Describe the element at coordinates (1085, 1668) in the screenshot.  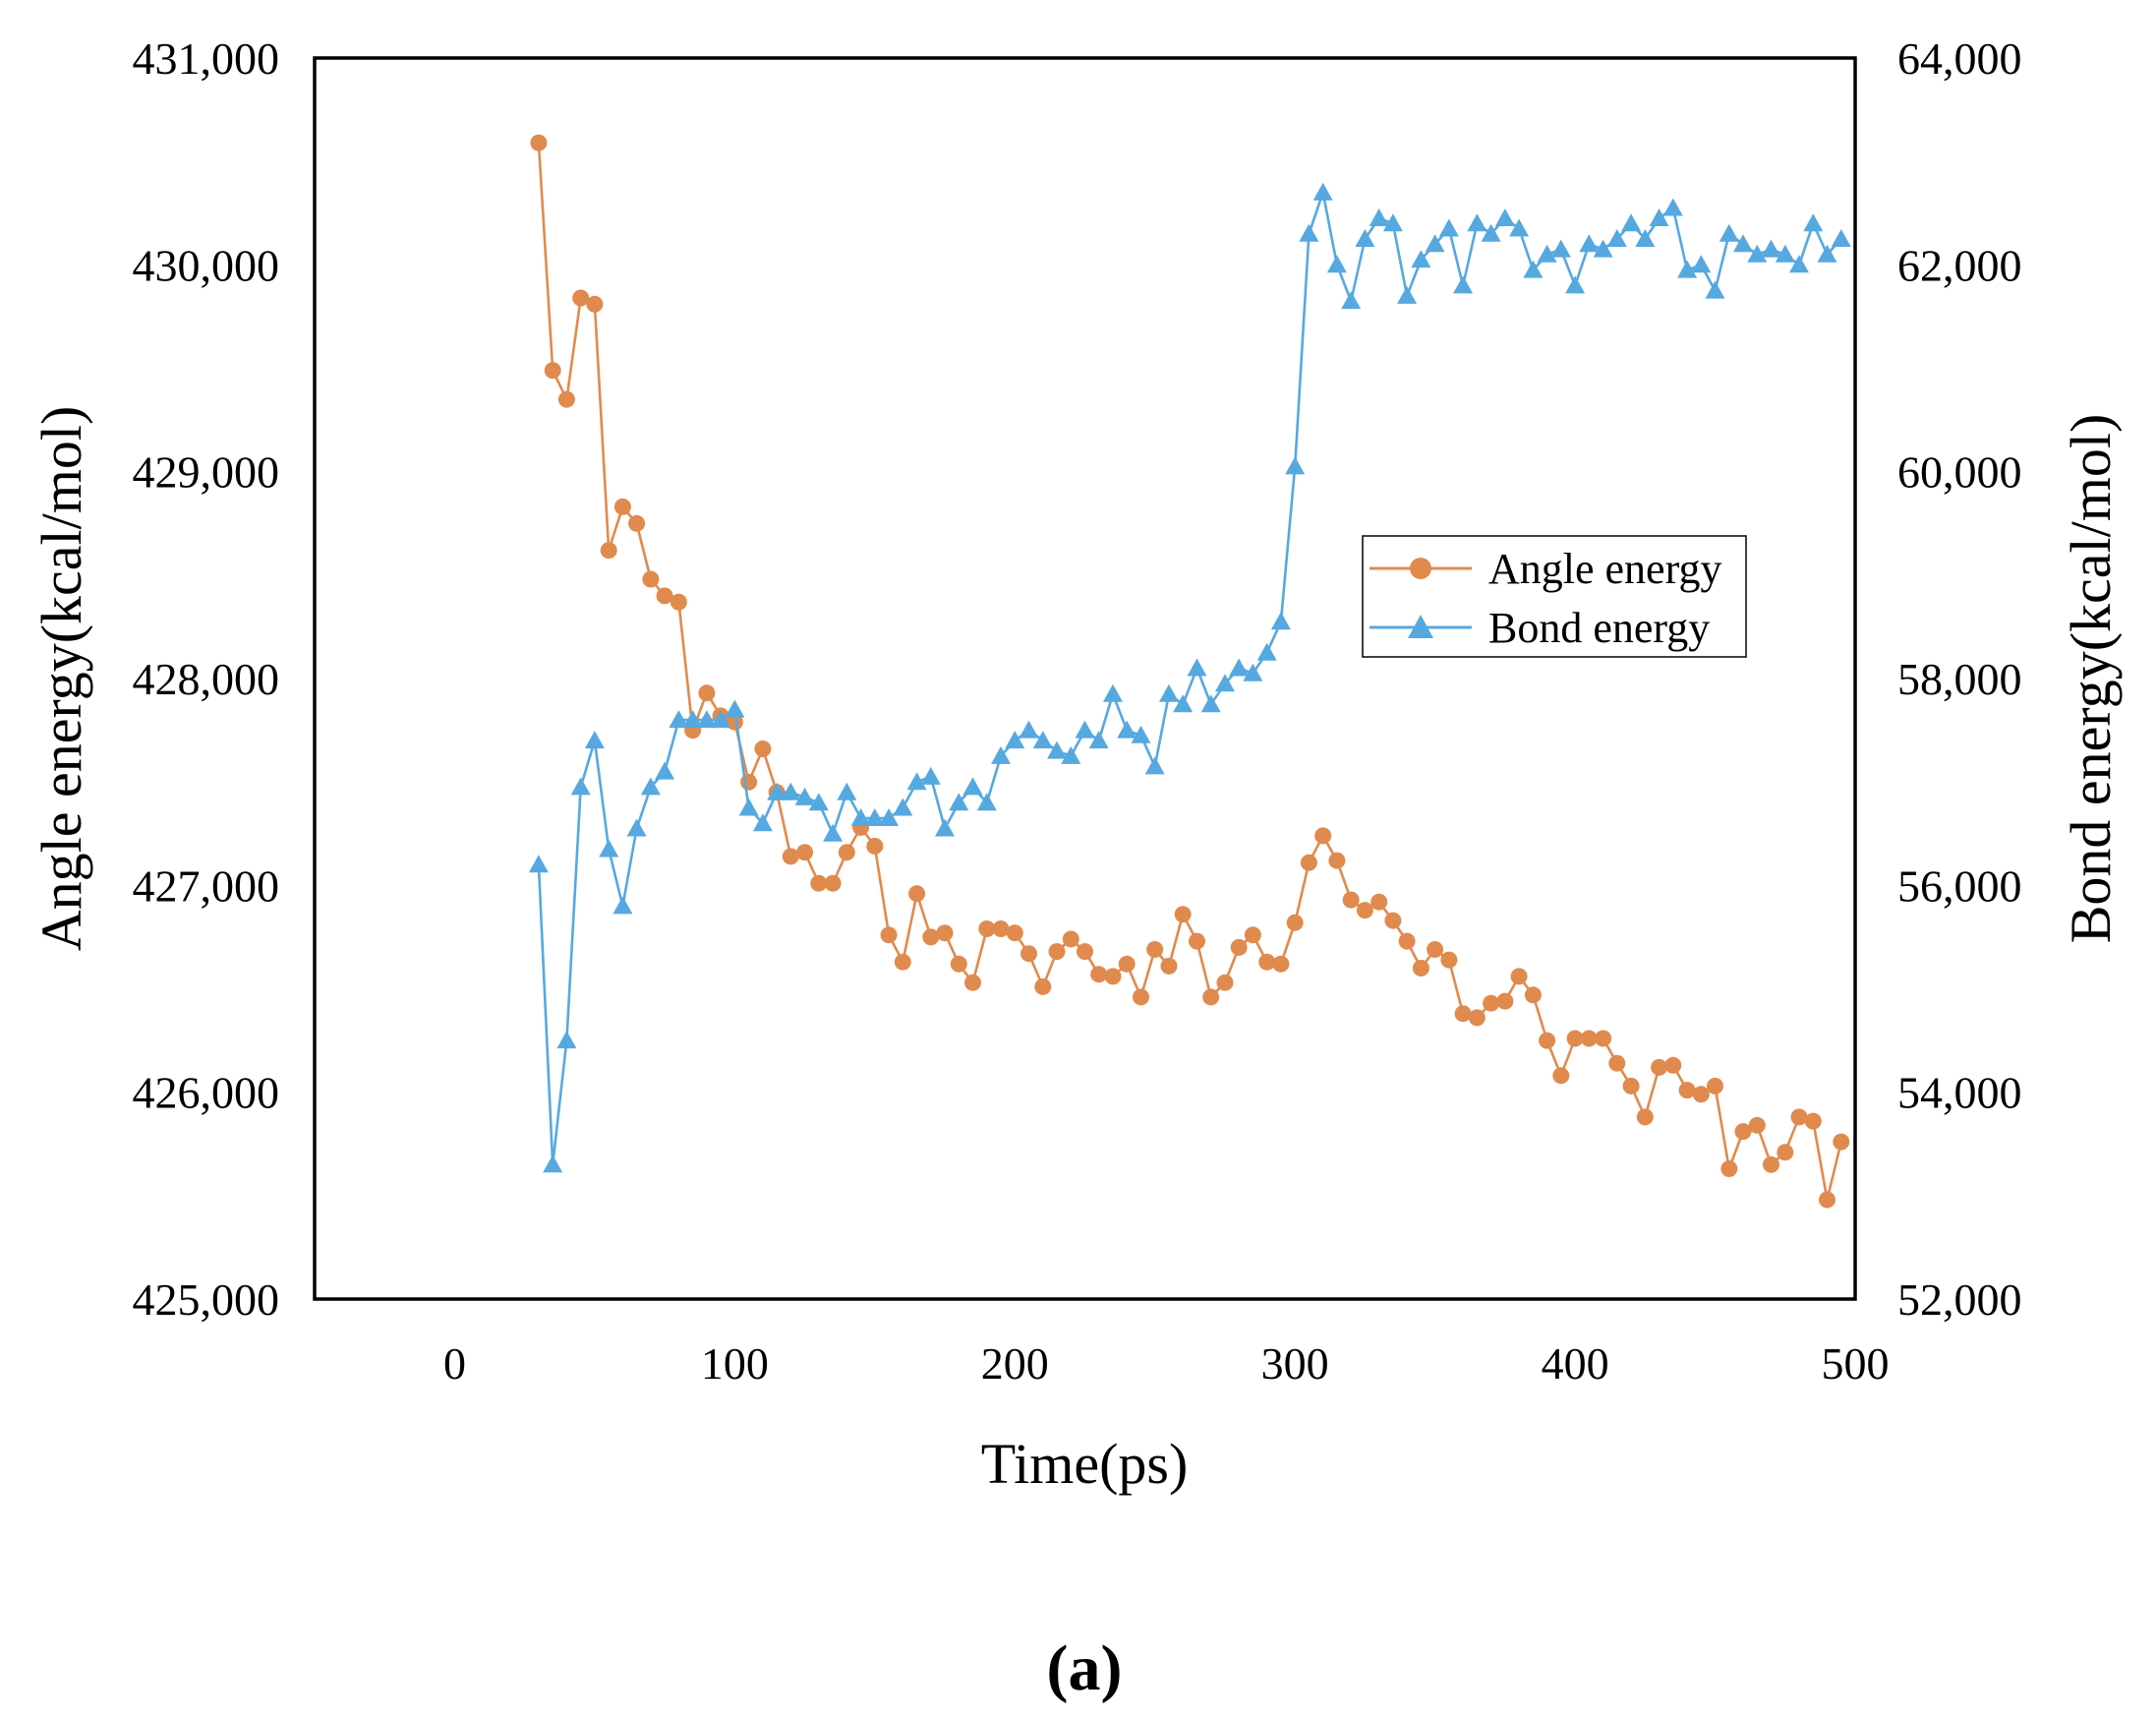
I see `panel-label: (a)` at that location.